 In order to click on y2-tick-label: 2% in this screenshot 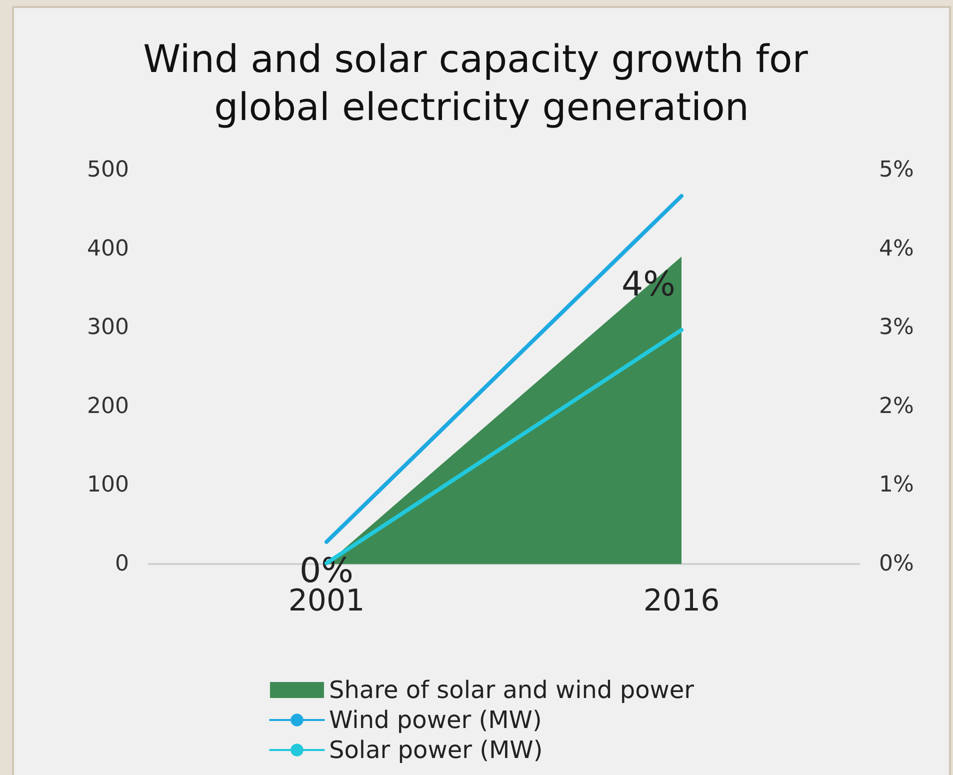, I will do `click(896, 406)`.